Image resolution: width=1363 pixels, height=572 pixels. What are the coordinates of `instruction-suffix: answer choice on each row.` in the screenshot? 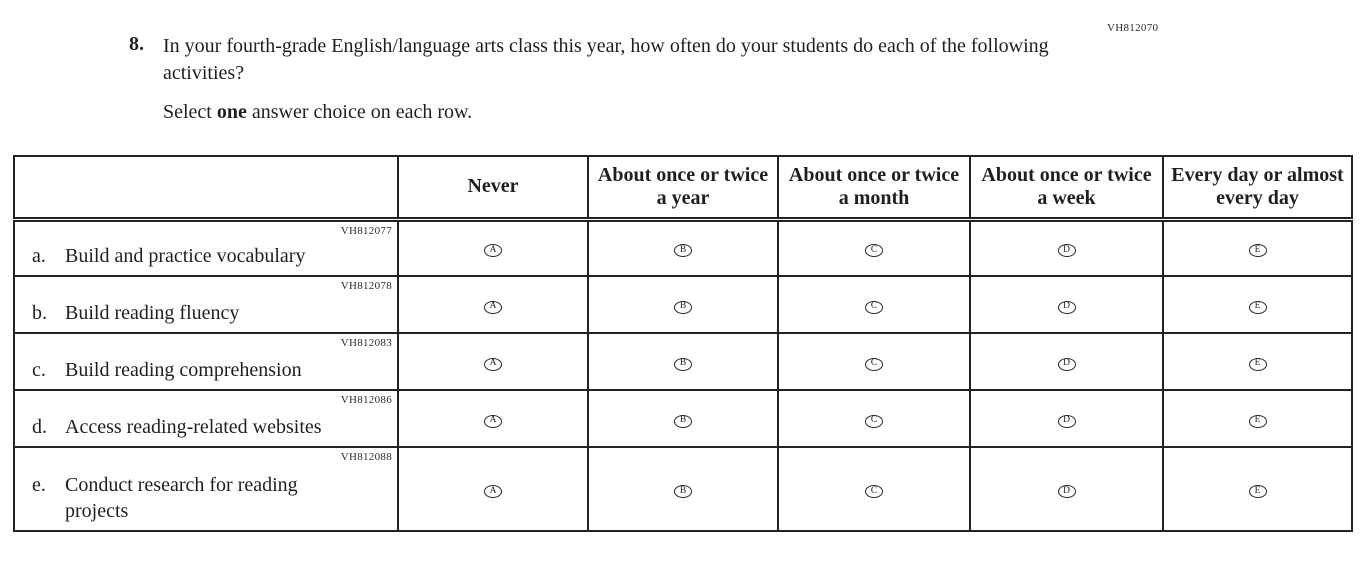 It's located at (359, 112).